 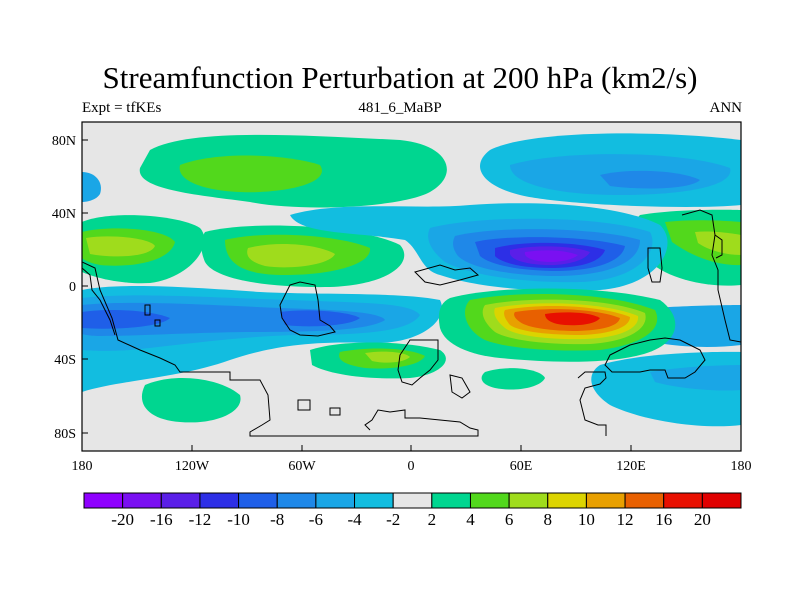 What do you see at coordinates (302, 466) in the screenshot?
I see `x-tick-label: 60W` at bounding box center [302, 466].